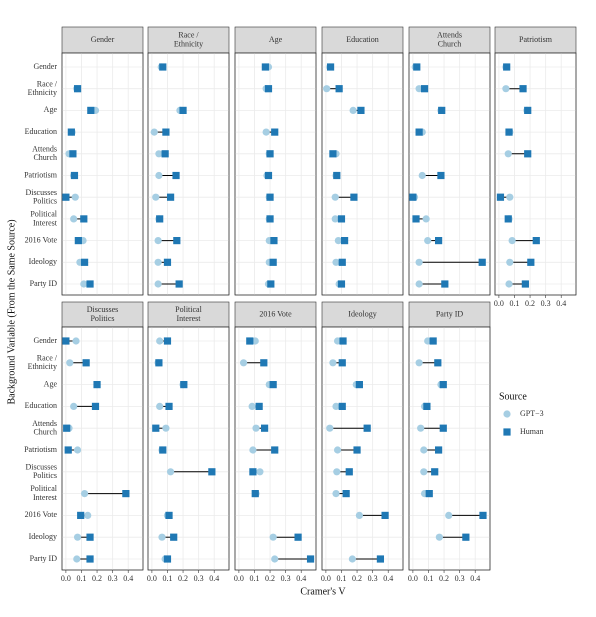 This screenshot has width=596, height=617. Describe the element at coordinates (507, 432) in the screenshot. I see `legend-marker` at that location.